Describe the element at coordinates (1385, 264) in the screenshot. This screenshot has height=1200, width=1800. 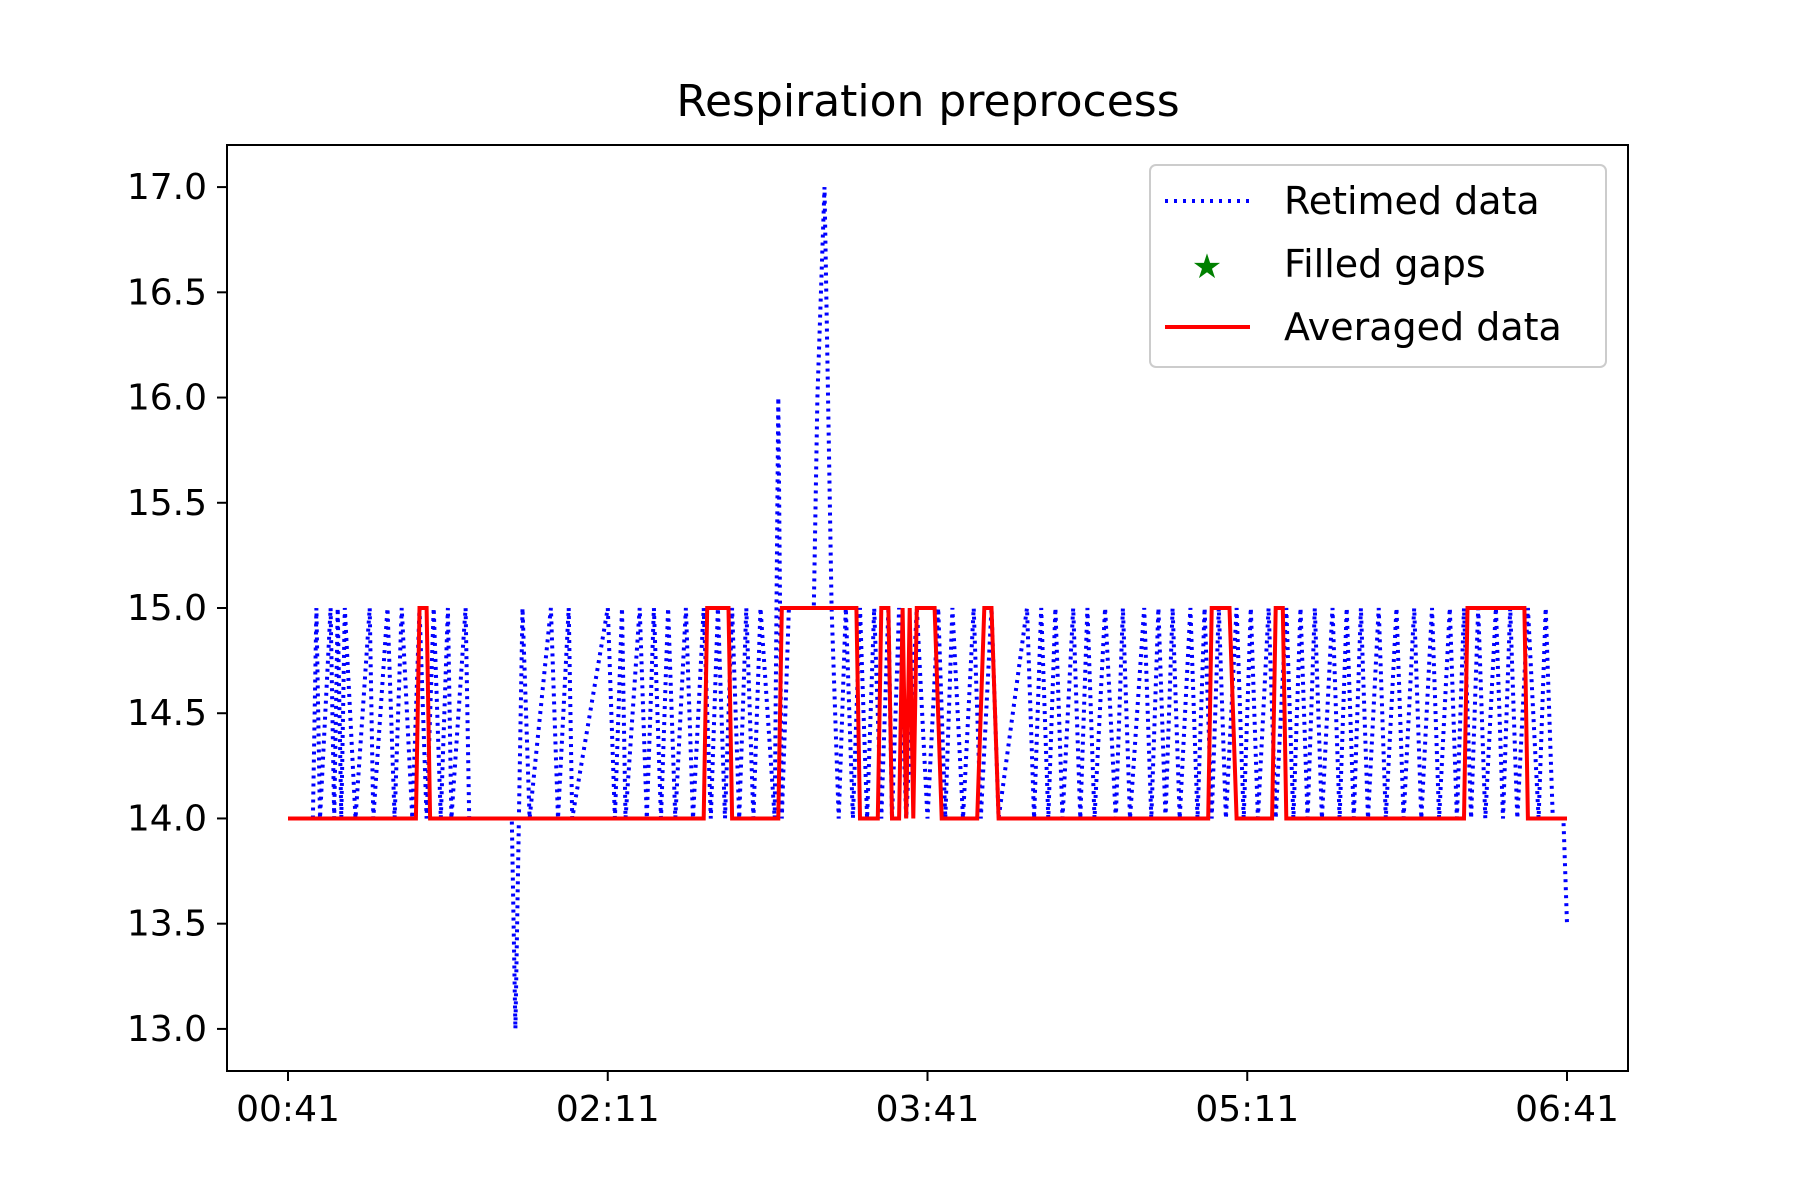
I see `legend-filled-label: Filled gaps` at that location.